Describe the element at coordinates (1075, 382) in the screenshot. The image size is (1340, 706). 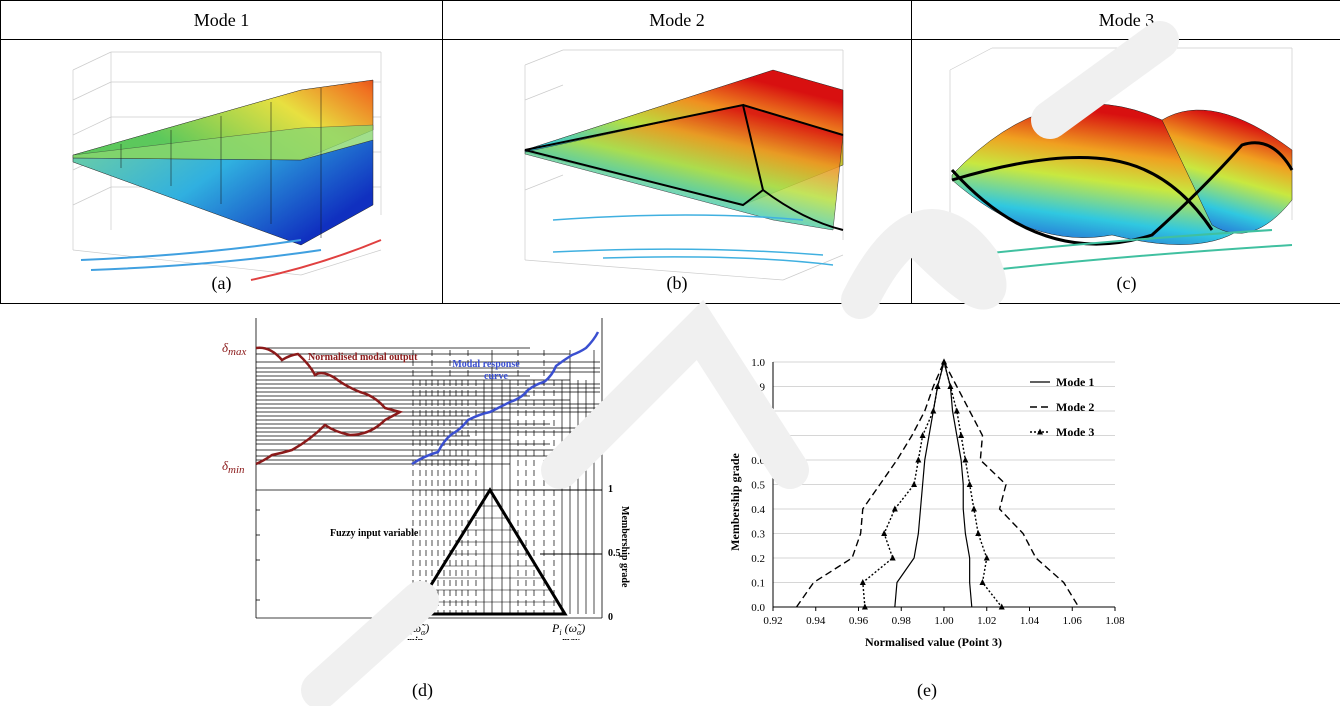
I see `legend-label: Mode 1` at that location.